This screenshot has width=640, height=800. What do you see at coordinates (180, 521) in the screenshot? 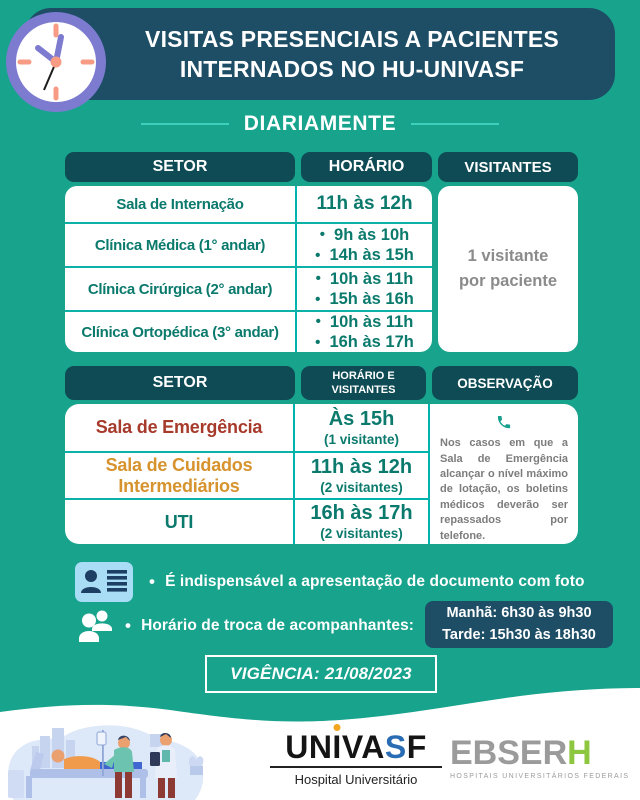
I see `setor-cell: UTI` at bounding box center [180, 521].